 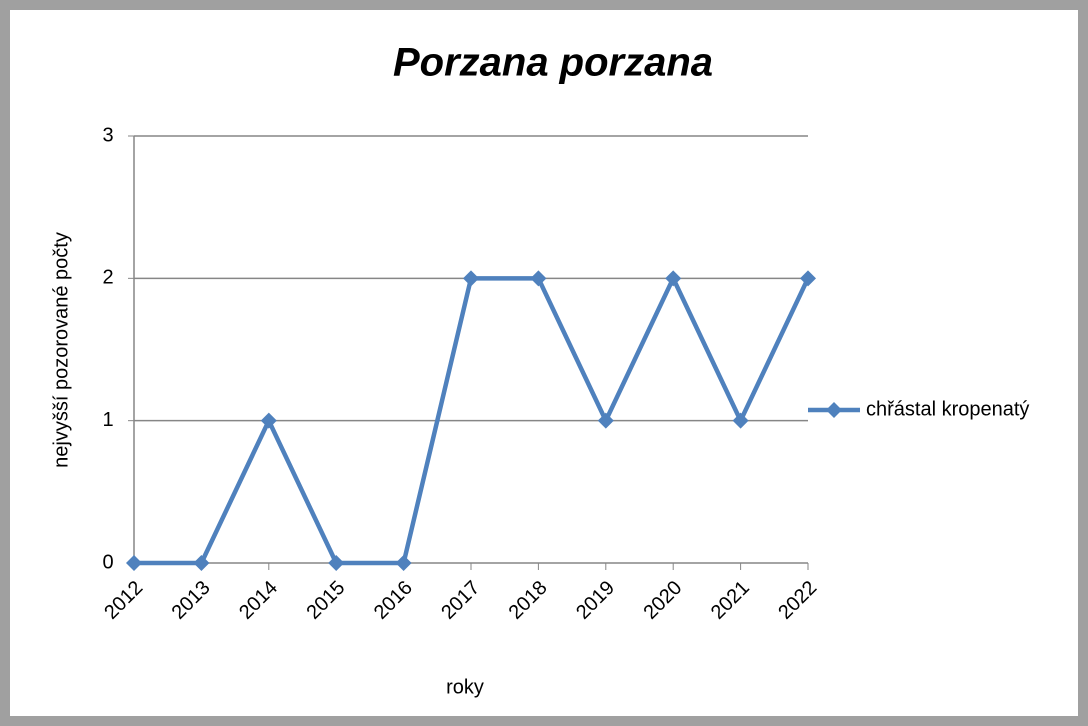 What do you see at coordinates (107, 278) in the screenshot?
I see `y-tick-label: 2` at bounding box center [107, 278].